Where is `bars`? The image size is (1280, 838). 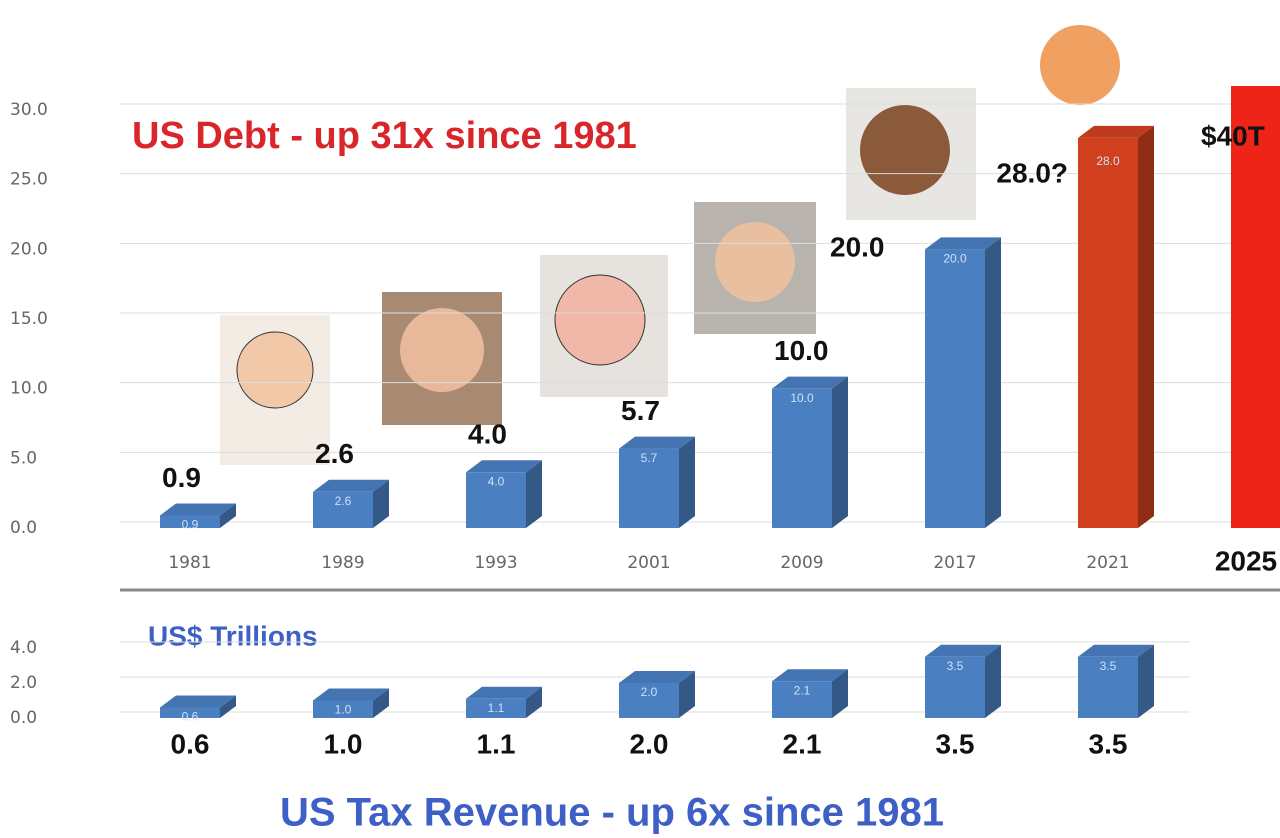 bars is located at coordinates (657, 681).